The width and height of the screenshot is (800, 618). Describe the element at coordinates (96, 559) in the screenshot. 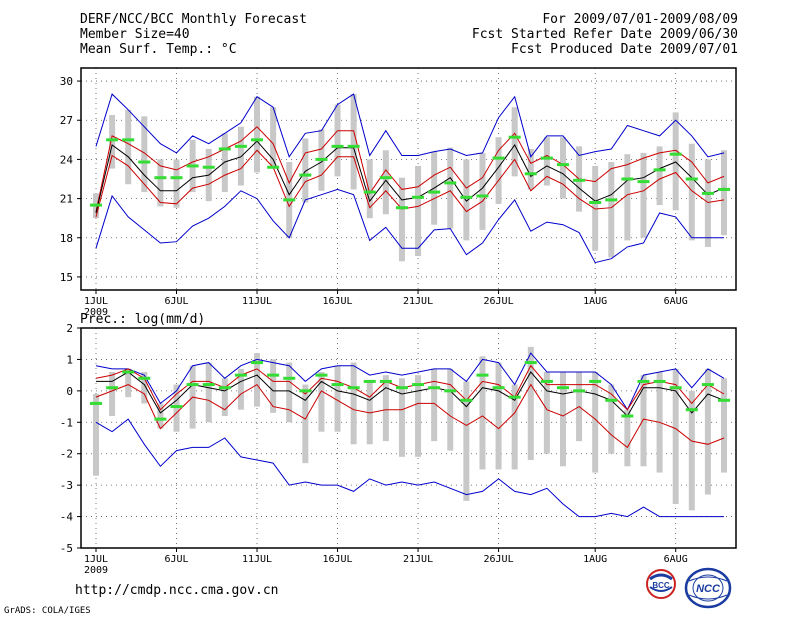

I see `x-tick-label: 1JUL` at that location.